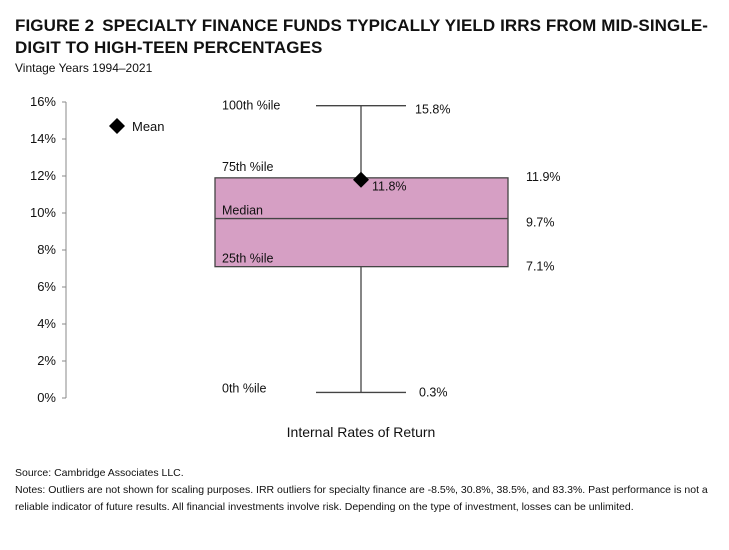  What do you see at coordinates (43, 101) in the screenshot?
I see `y-tick-label: 16%` at bounding box center [43, 101].